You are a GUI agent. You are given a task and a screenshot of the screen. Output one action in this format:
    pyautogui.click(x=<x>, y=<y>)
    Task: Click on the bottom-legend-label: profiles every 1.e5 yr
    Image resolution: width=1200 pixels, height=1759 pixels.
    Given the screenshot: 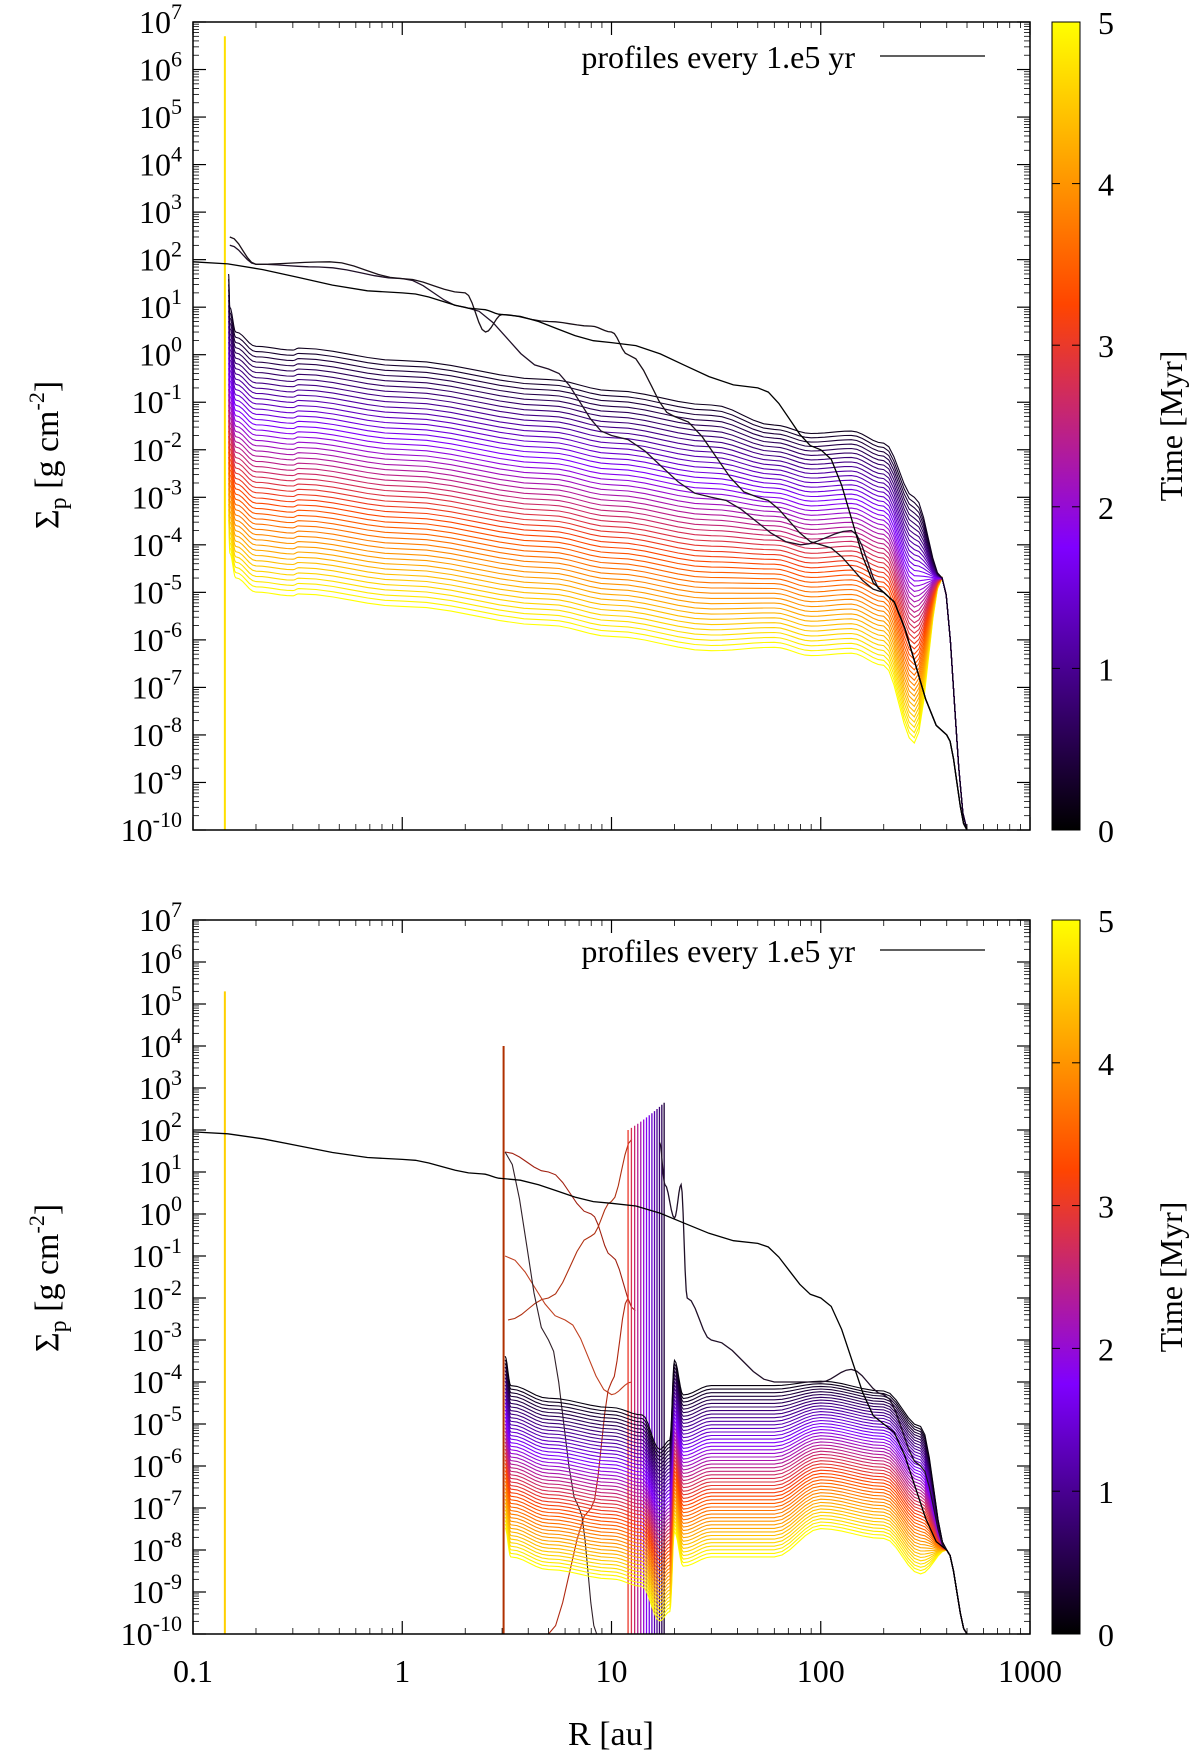 What is the action you would take?
    pyautogui.click(x=718, y=951)
    